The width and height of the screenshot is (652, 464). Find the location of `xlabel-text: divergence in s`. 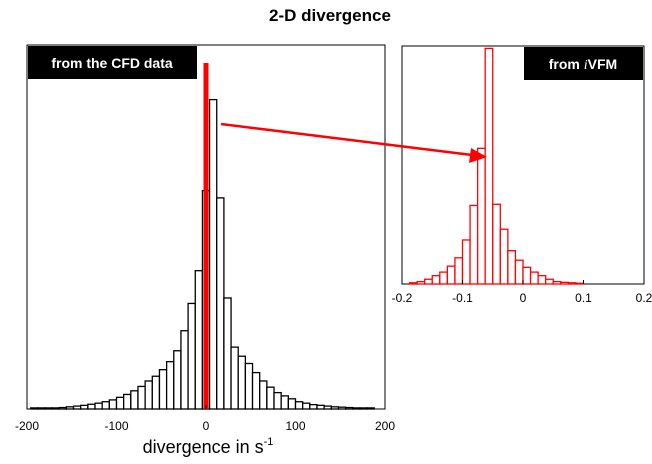

xlabel-text: divergence in s is located at coordinates (203, 447).